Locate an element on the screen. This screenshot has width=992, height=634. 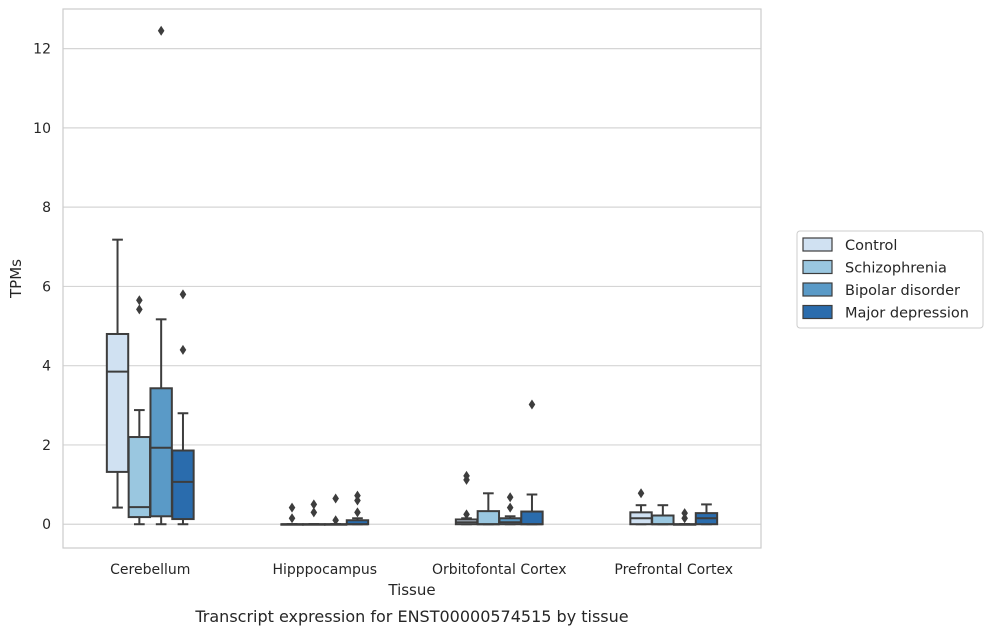
y-tick-label: 2 is located at coordinates (46, 446).